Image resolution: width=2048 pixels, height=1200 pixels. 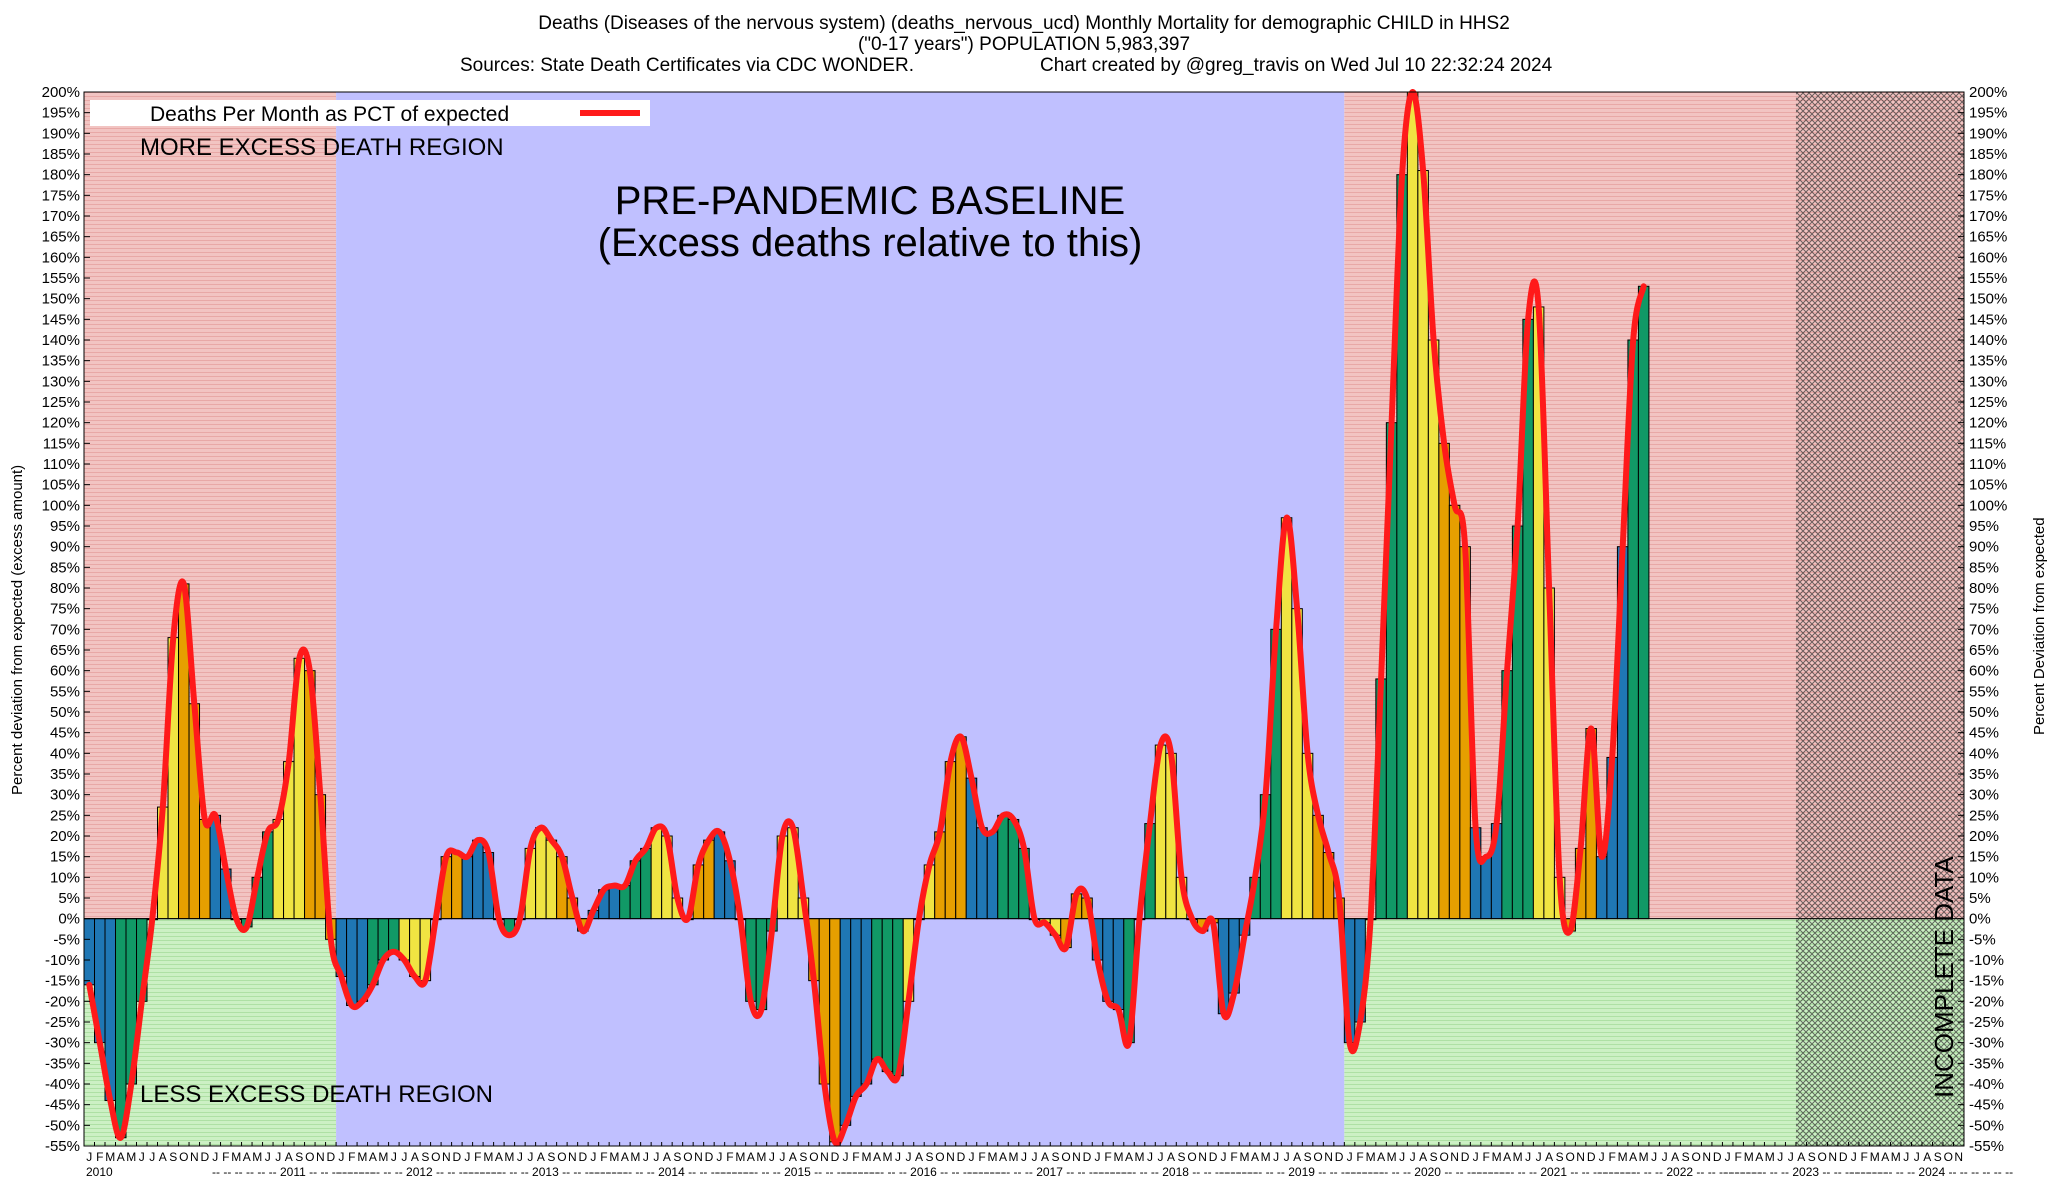 I want to click on y-tick-label-left: 20%, so click(x=65, y=836).